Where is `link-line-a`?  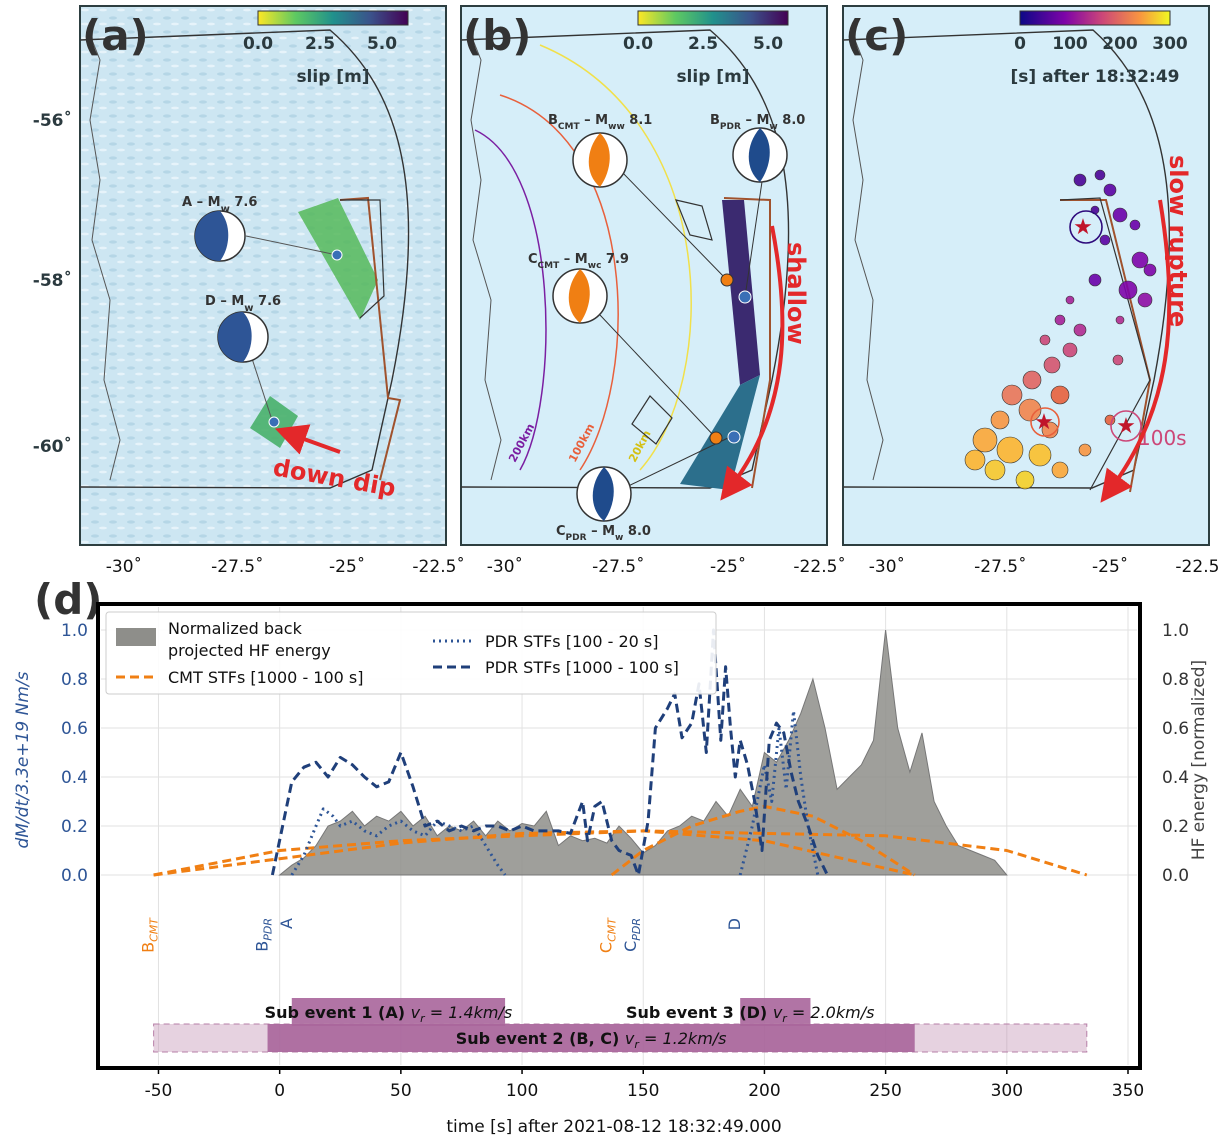
link-line-a is located at coordinates (291, 245).